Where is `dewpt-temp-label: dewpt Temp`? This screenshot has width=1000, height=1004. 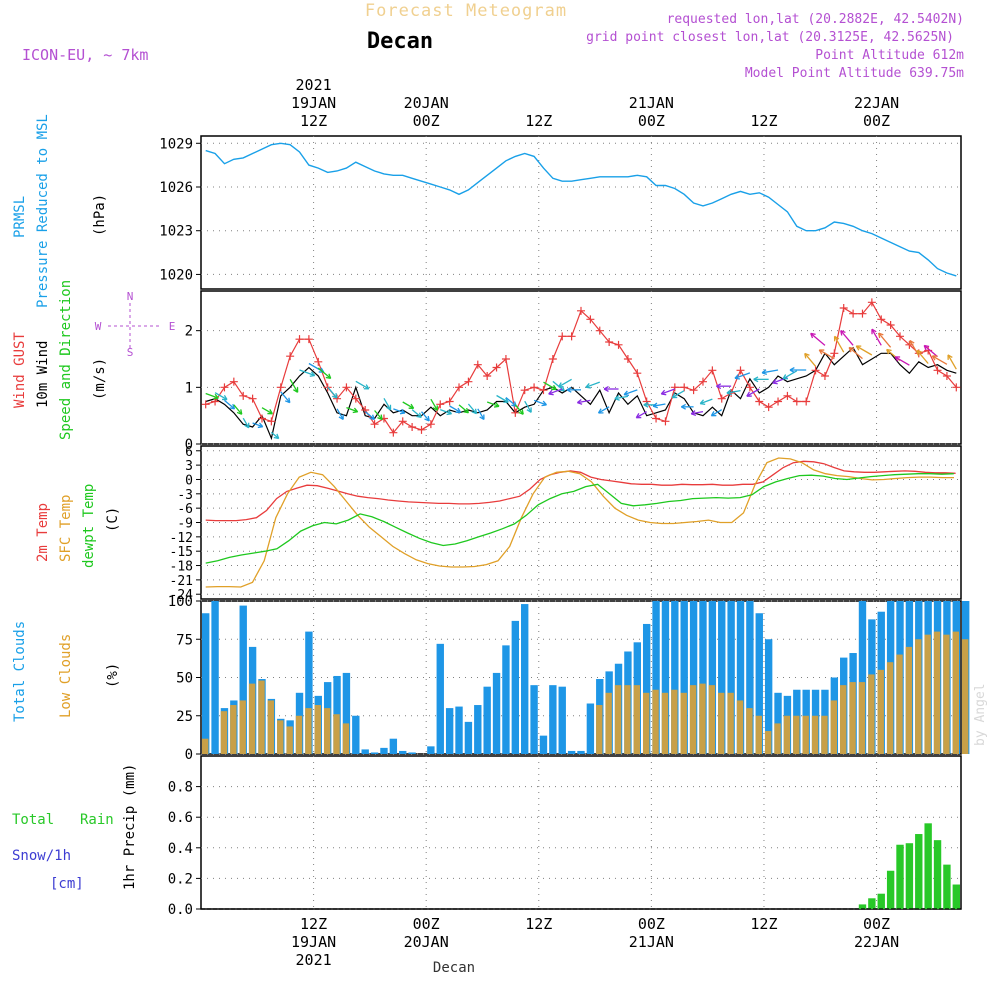 dewpt-temp-label: dewpt Temp is located at coordinates (89, 526).